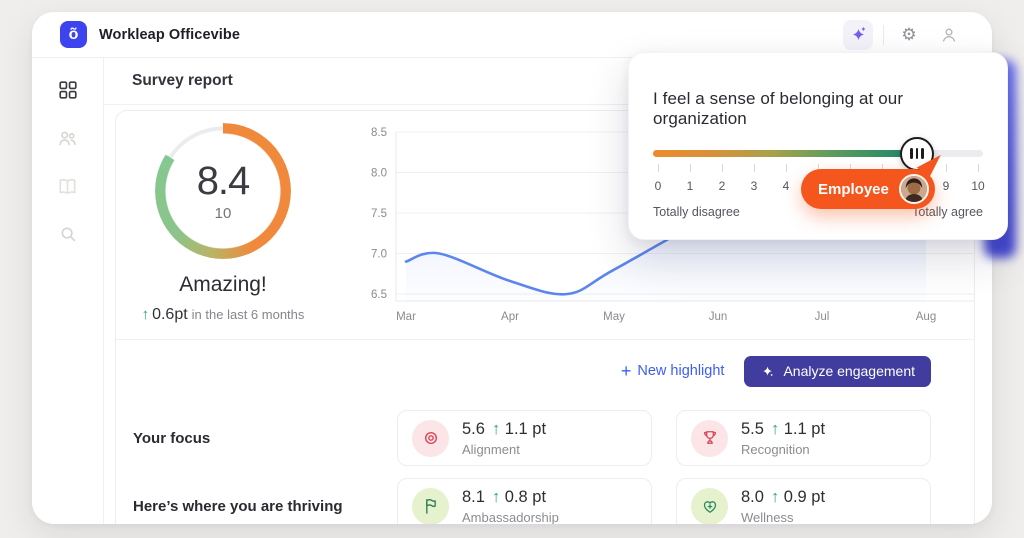  I want to click on actions-row: + New highlight Analyze engagement, so click(776, 371).